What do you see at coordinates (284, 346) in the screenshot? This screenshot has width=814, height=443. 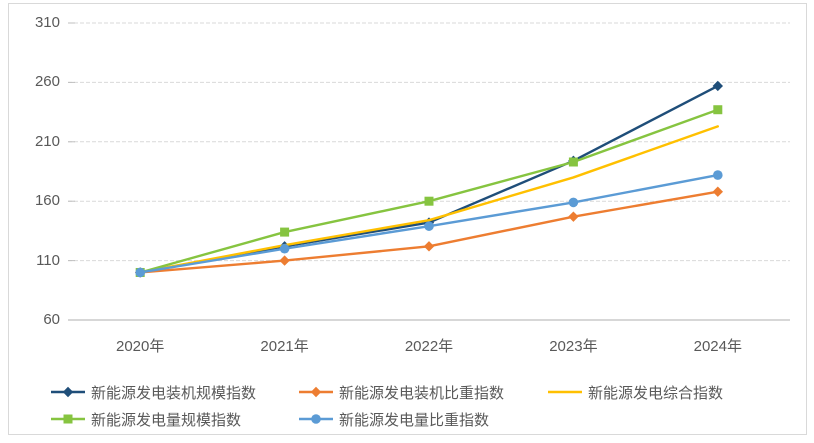 I see `x-tick-label: 2021年` at bounding box center [284, 346].